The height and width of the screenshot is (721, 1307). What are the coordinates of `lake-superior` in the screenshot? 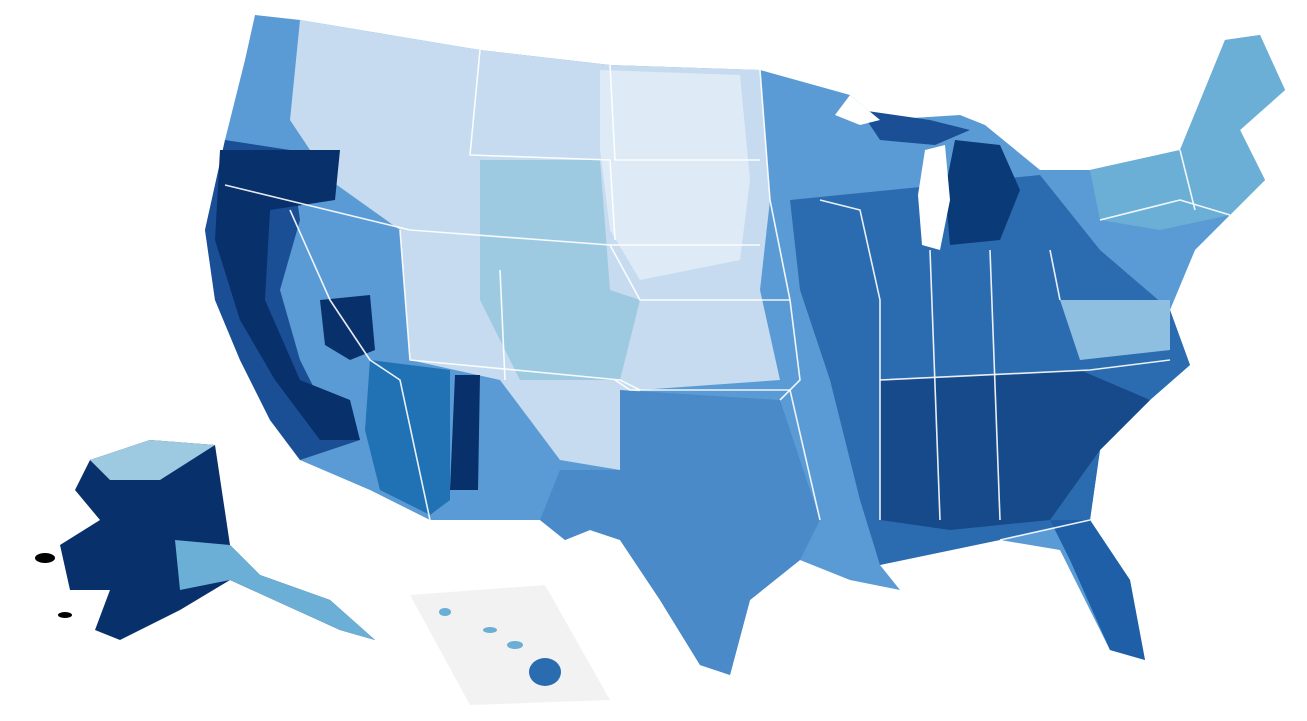 It's located at (857, 110).